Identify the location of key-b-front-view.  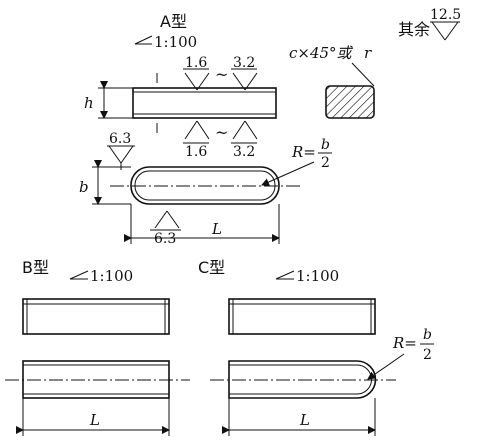
(96, 316).